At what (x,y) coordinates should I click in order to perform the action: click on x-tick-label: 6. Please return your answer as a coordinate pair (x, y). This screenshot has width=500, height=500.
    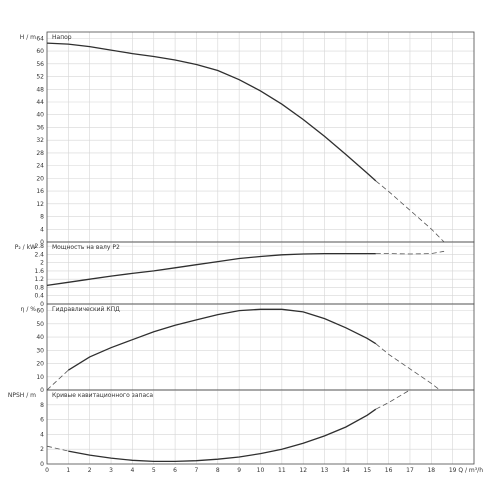
    Looking at the image, I should click on (175, 470).